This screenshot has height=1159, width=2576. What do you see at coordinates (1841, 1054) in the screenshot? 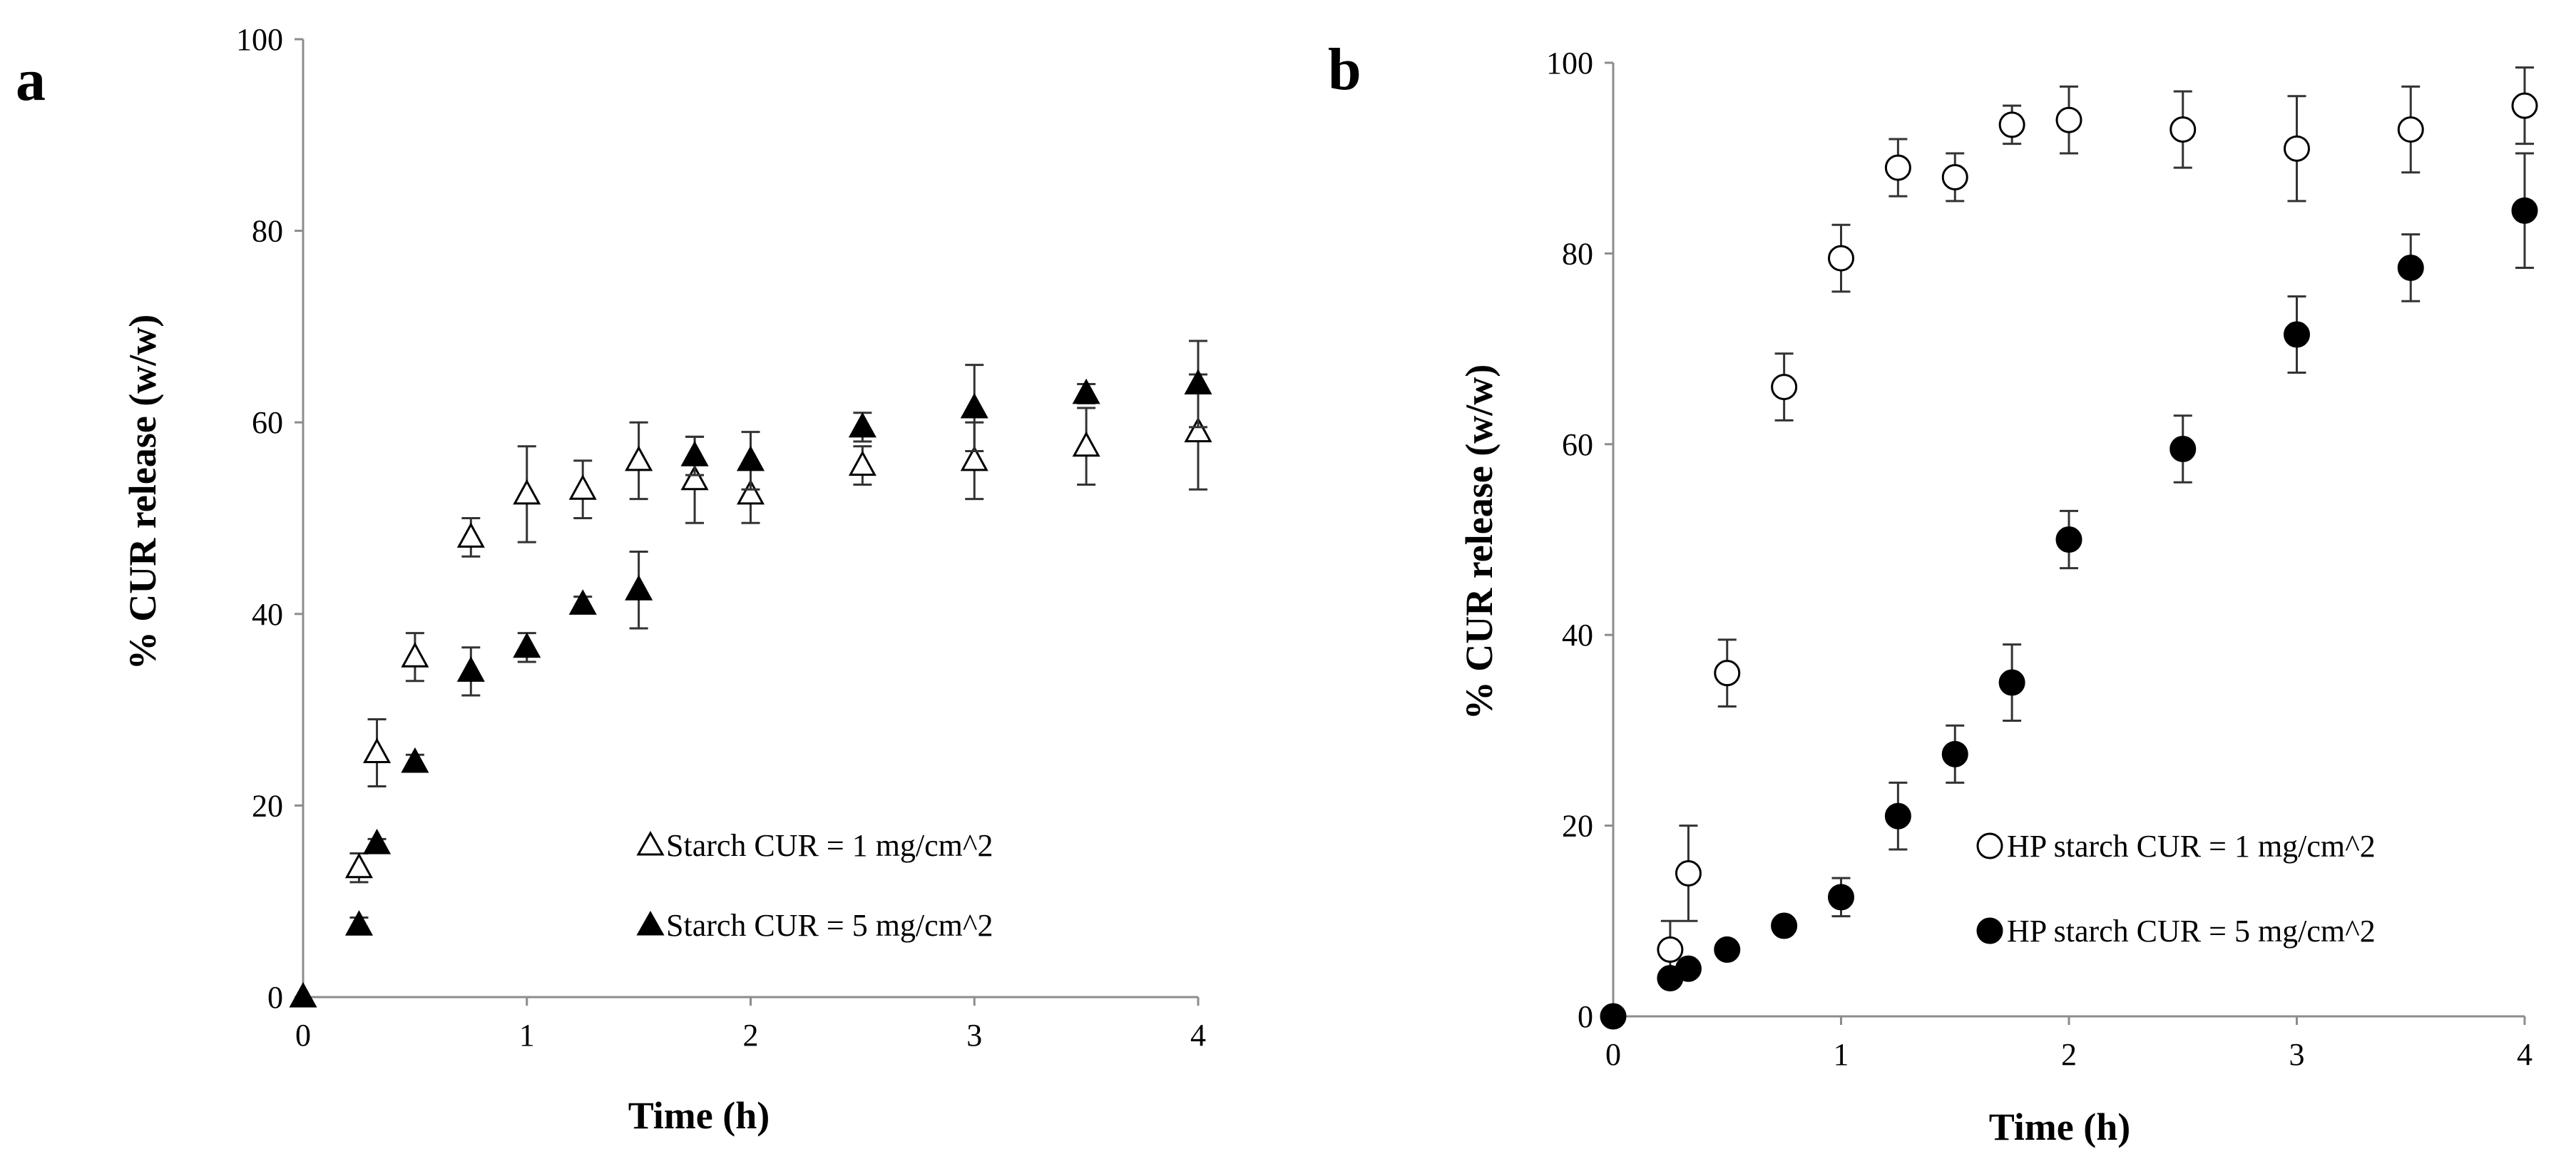
I see `panel-b-x-tick-label: 1` at bounding box center [1841, 1054].